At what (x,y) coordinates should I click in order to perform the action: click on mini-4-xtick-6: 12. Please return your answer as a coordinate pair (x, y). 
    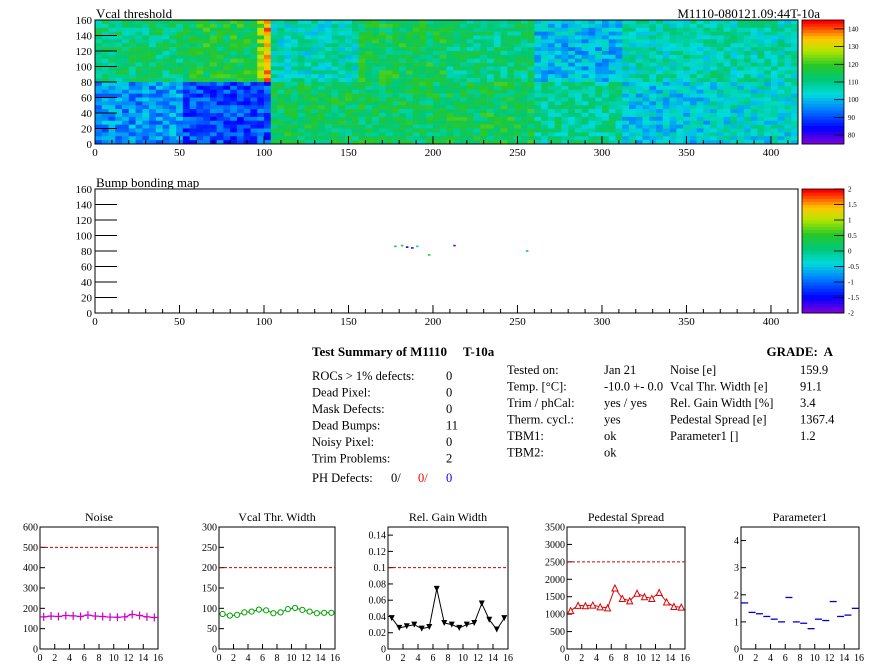
    Looking at the image, I should click on (830, 658).